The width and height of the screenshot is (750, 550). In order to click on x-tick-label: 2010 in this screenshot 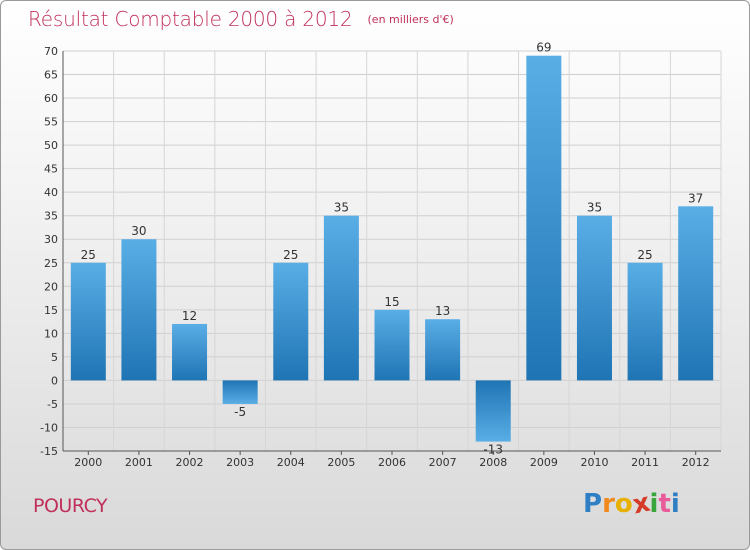, I will do `click(594, 462)`.